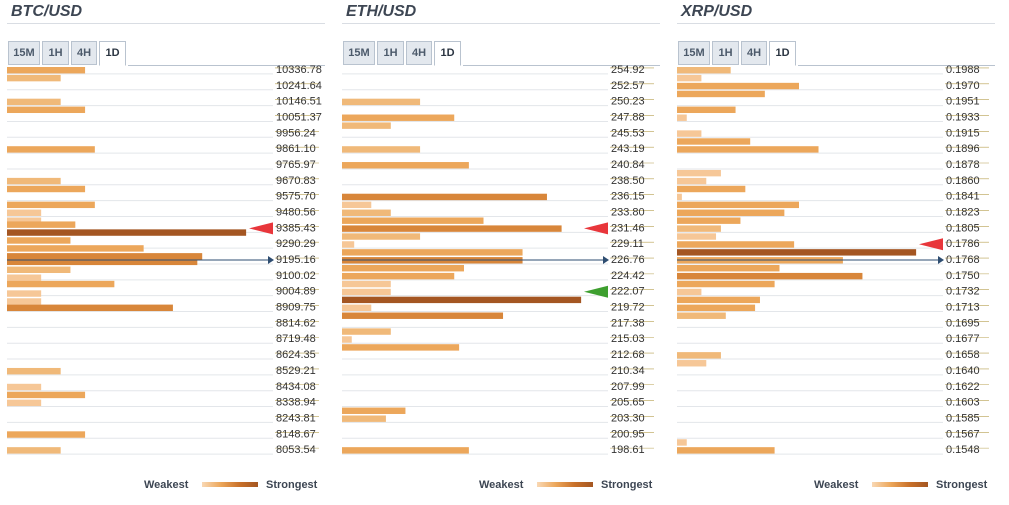  Describe the element at coordinates (628, 403) in the screenshot. I see `price-level-label: 205.65` at that location.